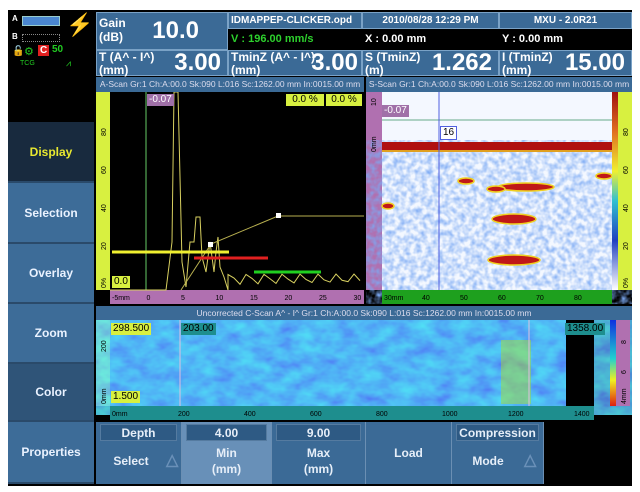 The height and width of the screenshot is (492, 640). What do you see at coordinates (103, 363) in the screenshot?
I see `cscan-scan-axis` at bounding box center [103, 363].